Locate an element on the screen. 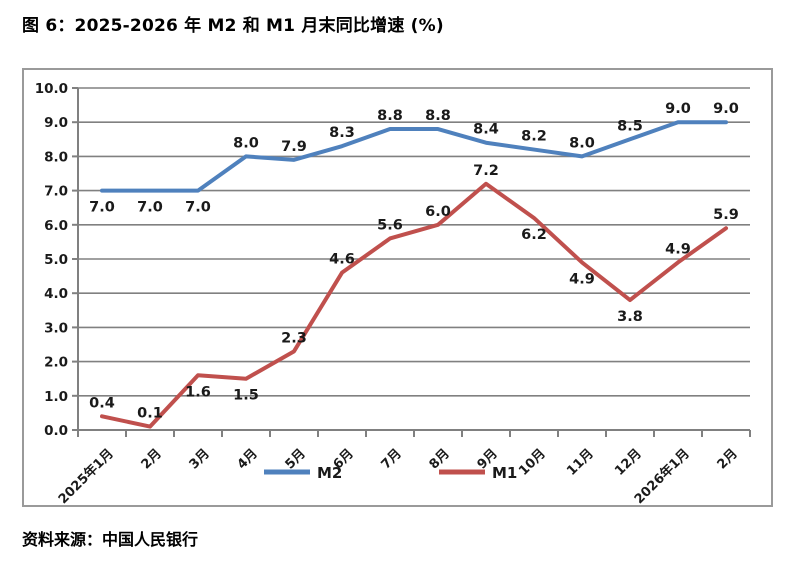 This screenshot has height=571, width=800. m1-data-label: 5.6 is located at coordinates (390, 225).